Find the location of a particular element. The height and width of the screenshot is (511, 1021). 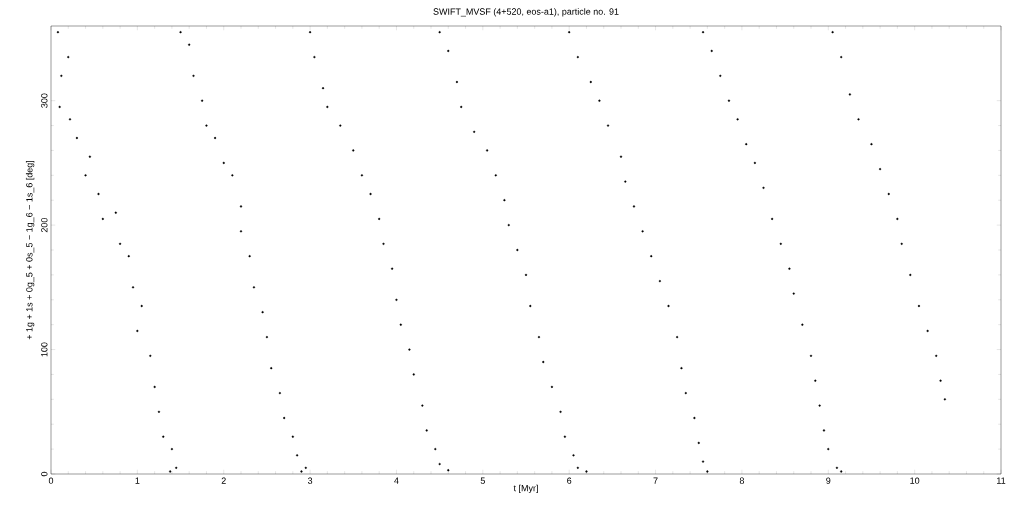

y-tick-label: 0 is located at coordinates (44, 474).